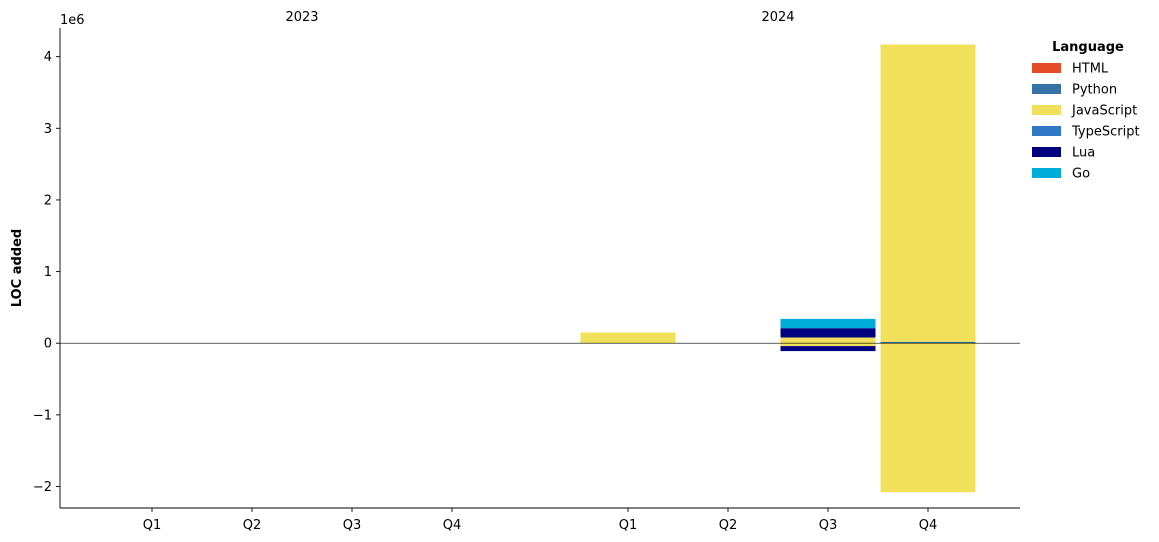 Image resolution: width=1159 pixels, height=542 pixels. I want to click on y-tick-label: 1, so click(48, 272).